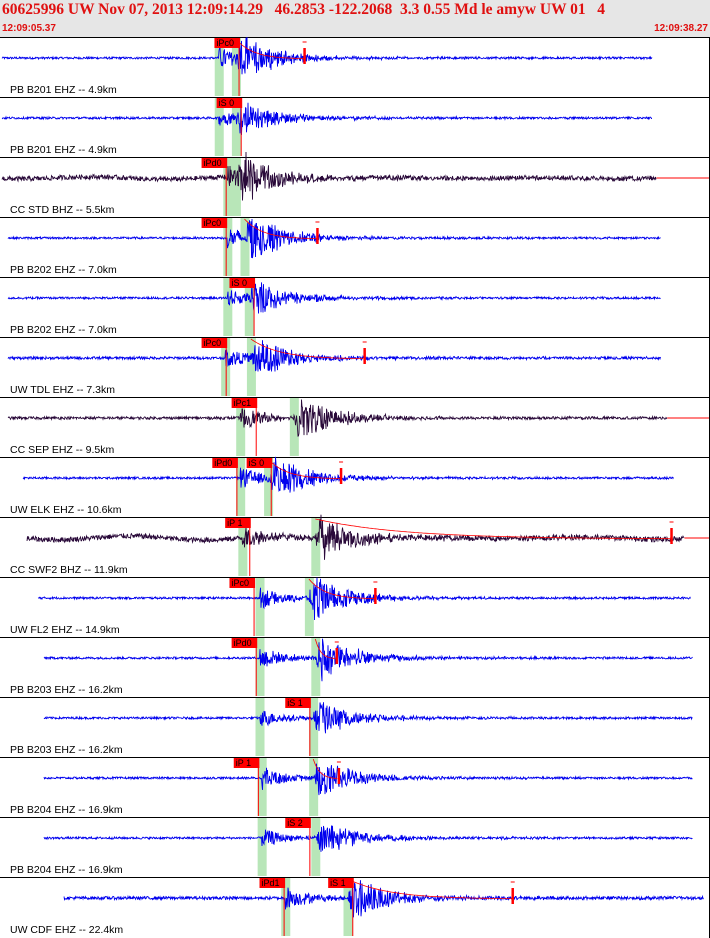 The height and width of the screenshot is (938, 710). I want to click on time-start-label: 12:09:05.37, so click(29, 28).